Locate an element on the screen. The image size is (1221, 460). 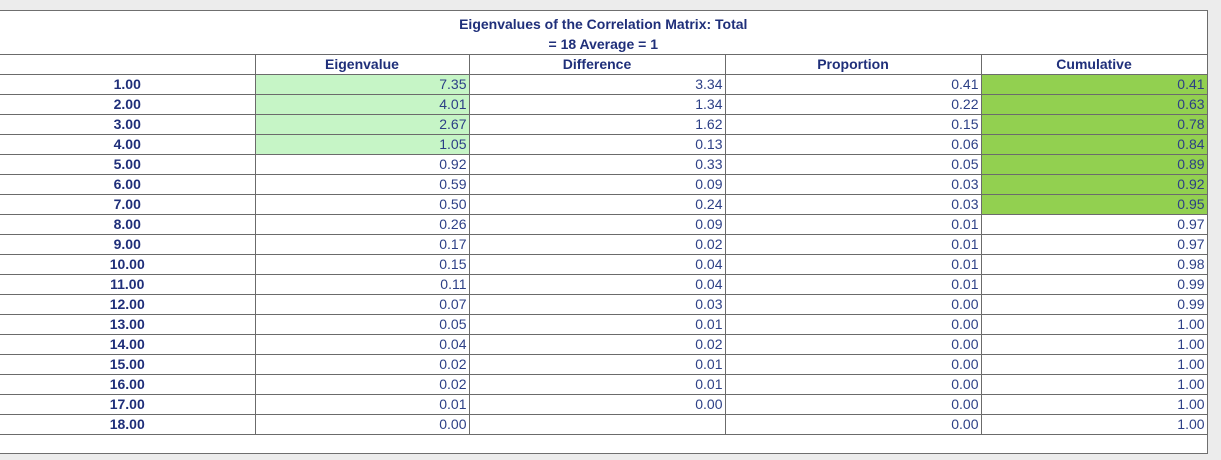
header-proportion: Proportion is located at coordinates (853, 64).